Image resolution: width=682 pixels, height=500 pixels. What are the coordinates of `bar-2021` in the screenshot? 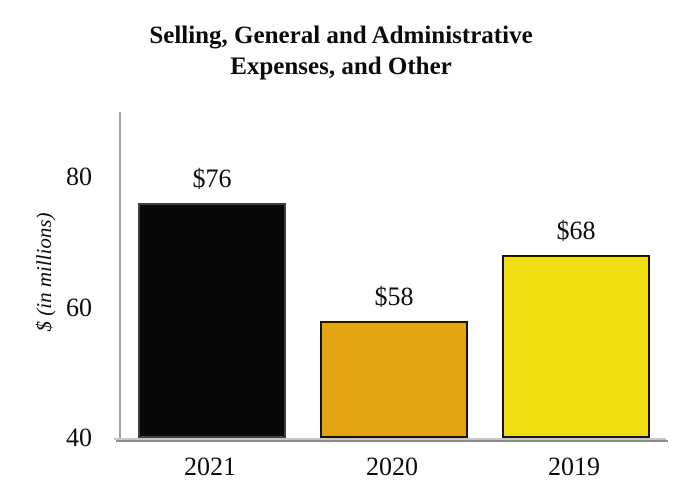 It's located at (212, 320).